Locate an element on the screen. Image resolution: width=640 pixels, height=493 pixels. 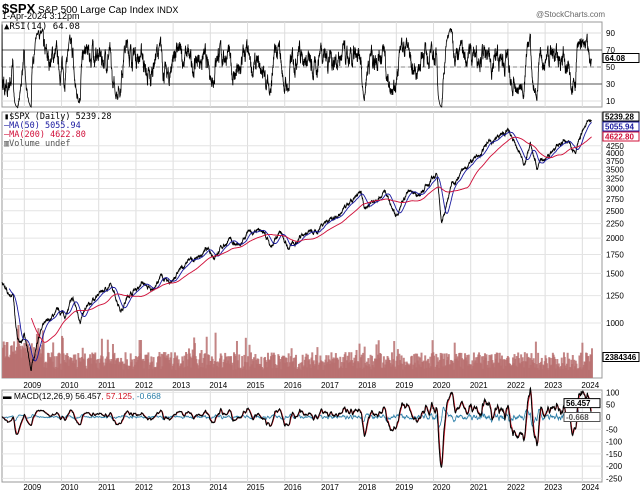
x-tick-label: 2015 is located at coordinates (256, 385).